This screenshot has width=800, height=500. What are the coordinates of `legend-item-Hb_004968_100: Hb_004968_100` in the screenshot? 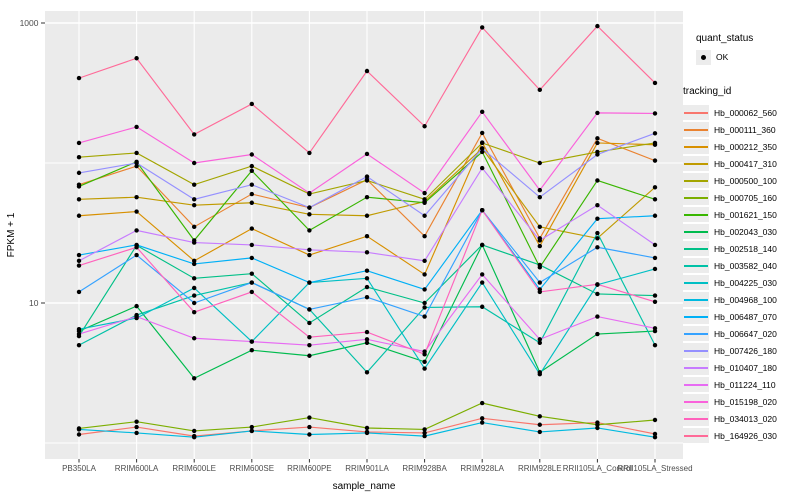 It's located at (741, 299).